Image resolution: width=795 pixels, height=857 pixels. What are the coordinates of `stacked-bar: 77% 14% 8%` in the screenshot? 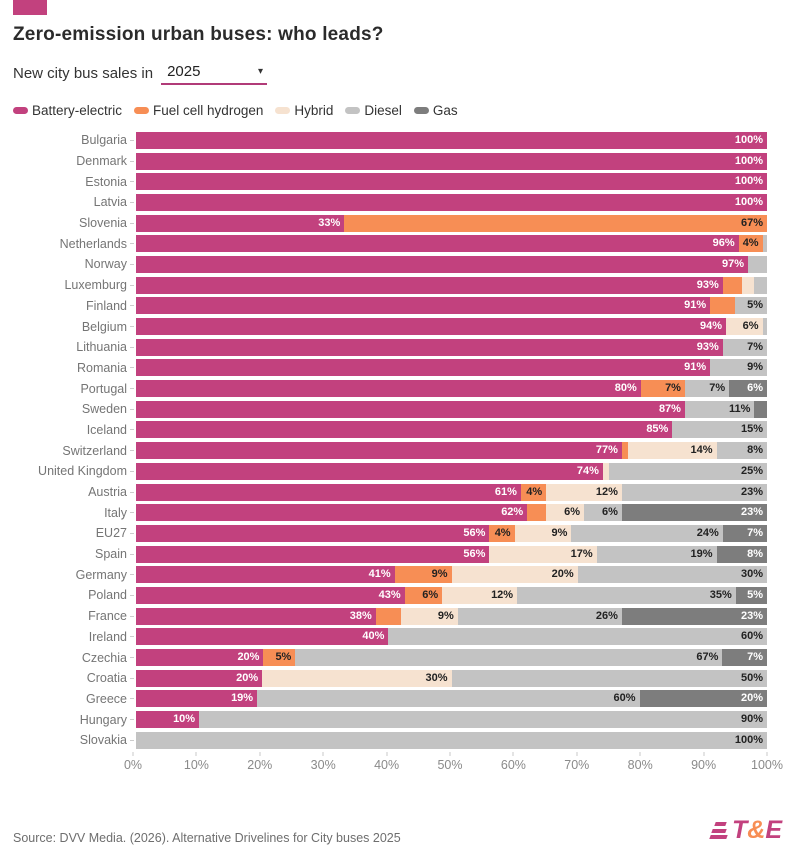 It's located at (452, 451).